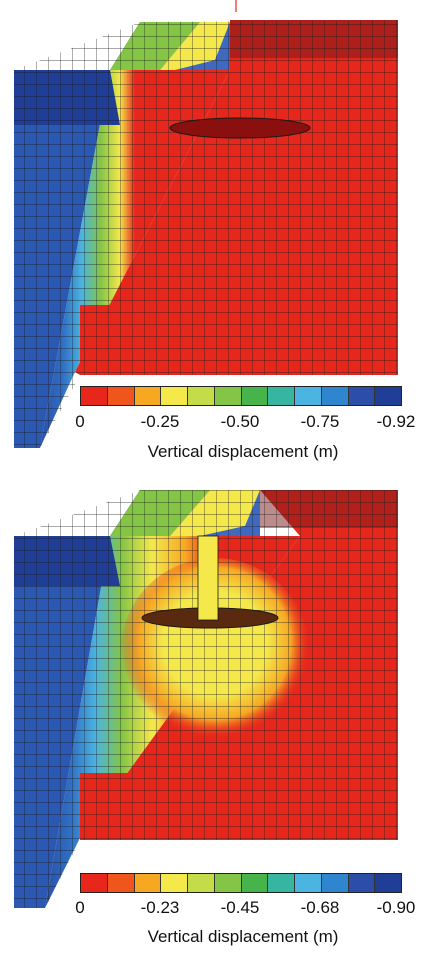  Describe the element at coordinates (240, 907) in the screenshot. I see `colorbar-tick-label: -0.45` at that location.